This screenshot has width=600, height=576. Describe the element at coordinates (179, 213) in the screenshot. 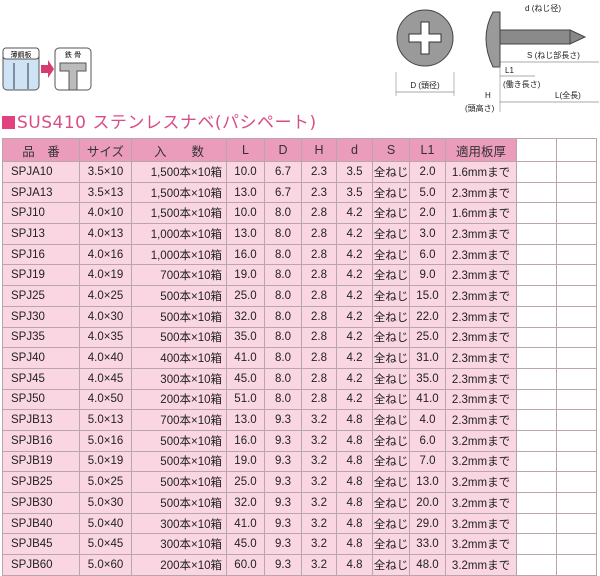

I see `table-cell: 1,500本×10箱` at that location.